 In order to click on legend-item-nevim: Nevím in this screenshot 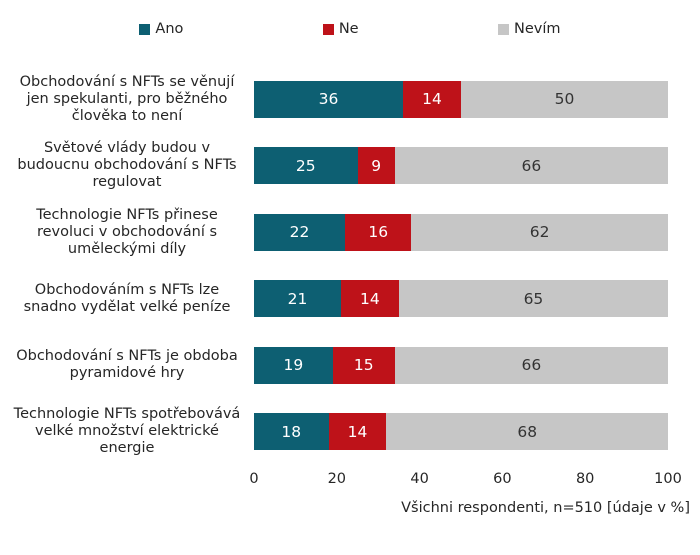, I will do `click(529, 29)`.